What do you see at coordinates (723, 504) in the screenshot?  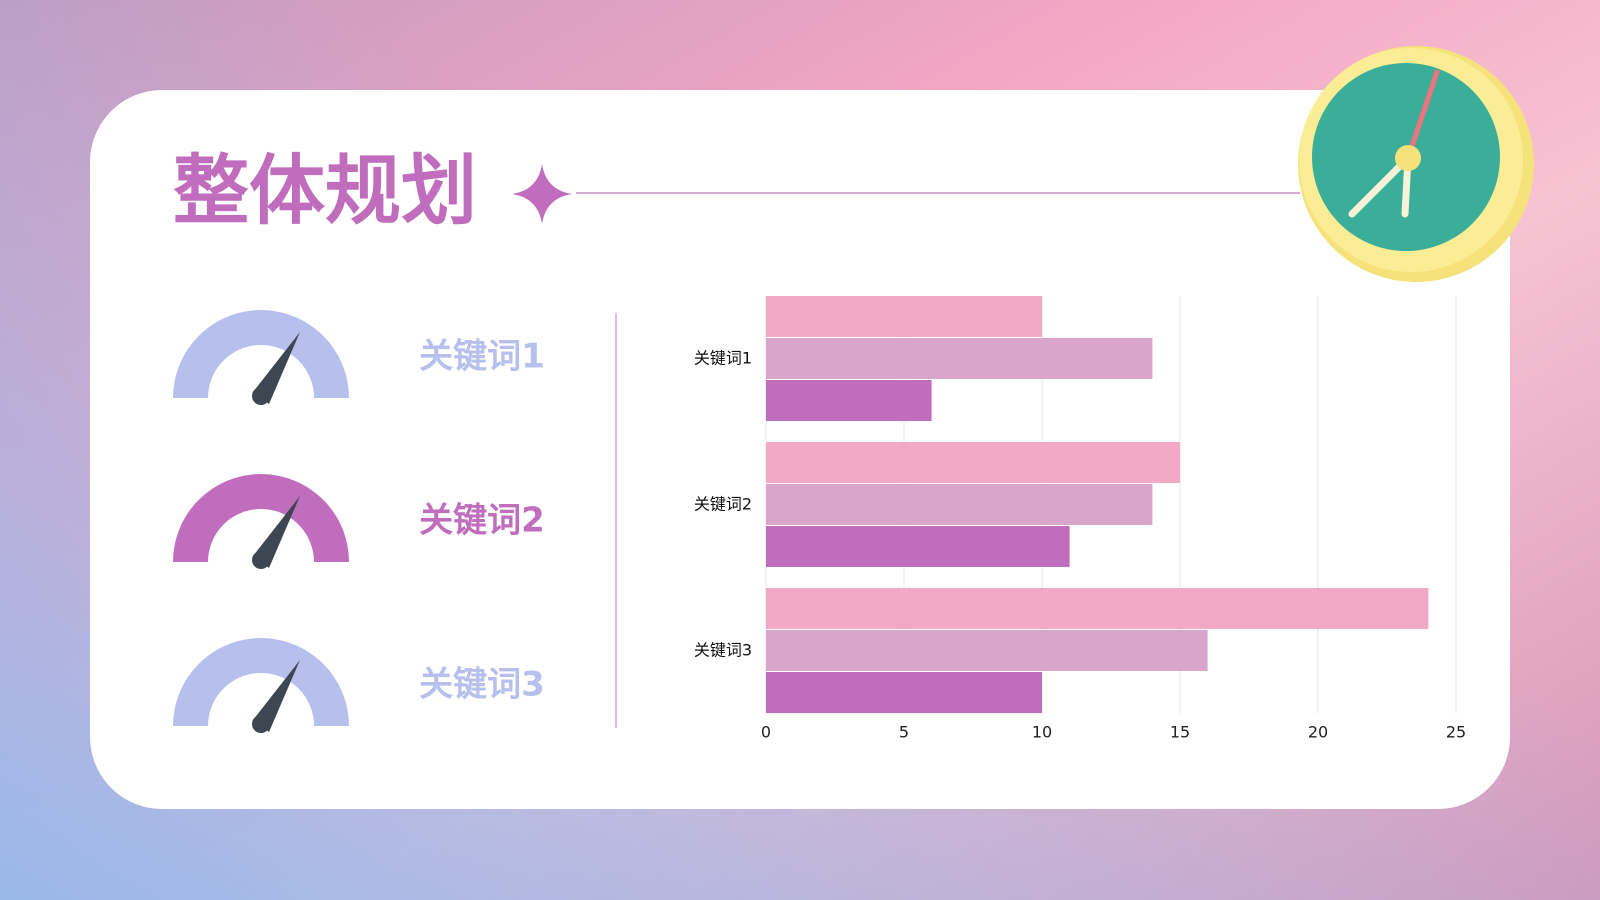 I see `y-tick-label: 关键词2` at bounding box center [723, 504].